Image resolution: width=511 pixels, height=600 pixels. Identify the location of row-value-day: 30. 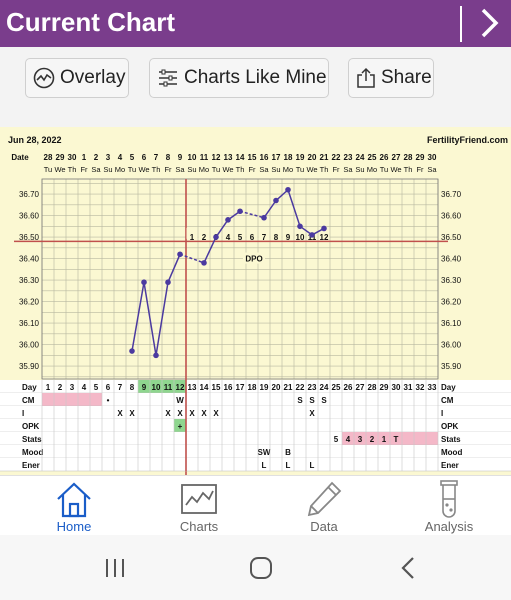
(396, 387).